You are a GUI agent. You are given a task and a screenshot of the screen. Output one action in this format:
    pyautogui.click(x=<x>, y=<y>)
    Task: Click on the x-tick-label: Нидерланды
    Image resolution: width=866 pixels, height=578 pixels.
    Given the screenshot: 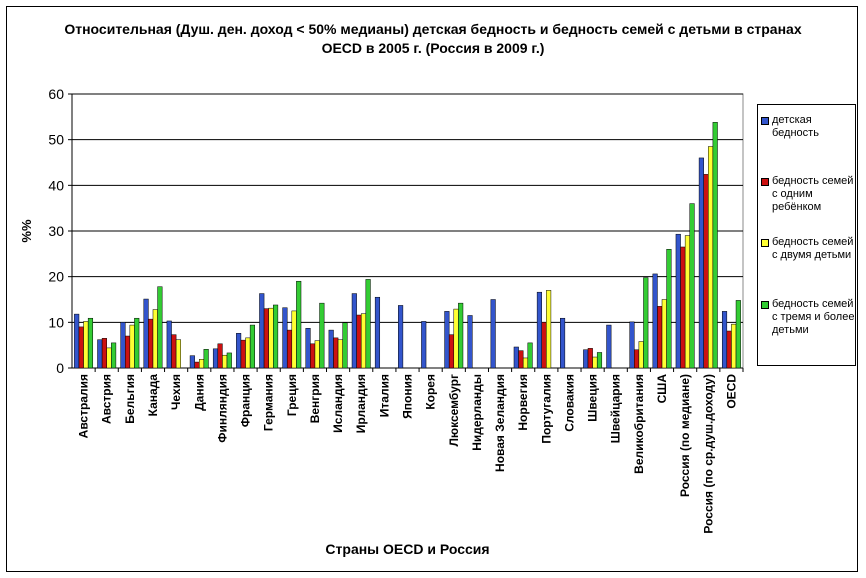 What is the action you would take?
    pyautogui.click(x=477, y=412)
    